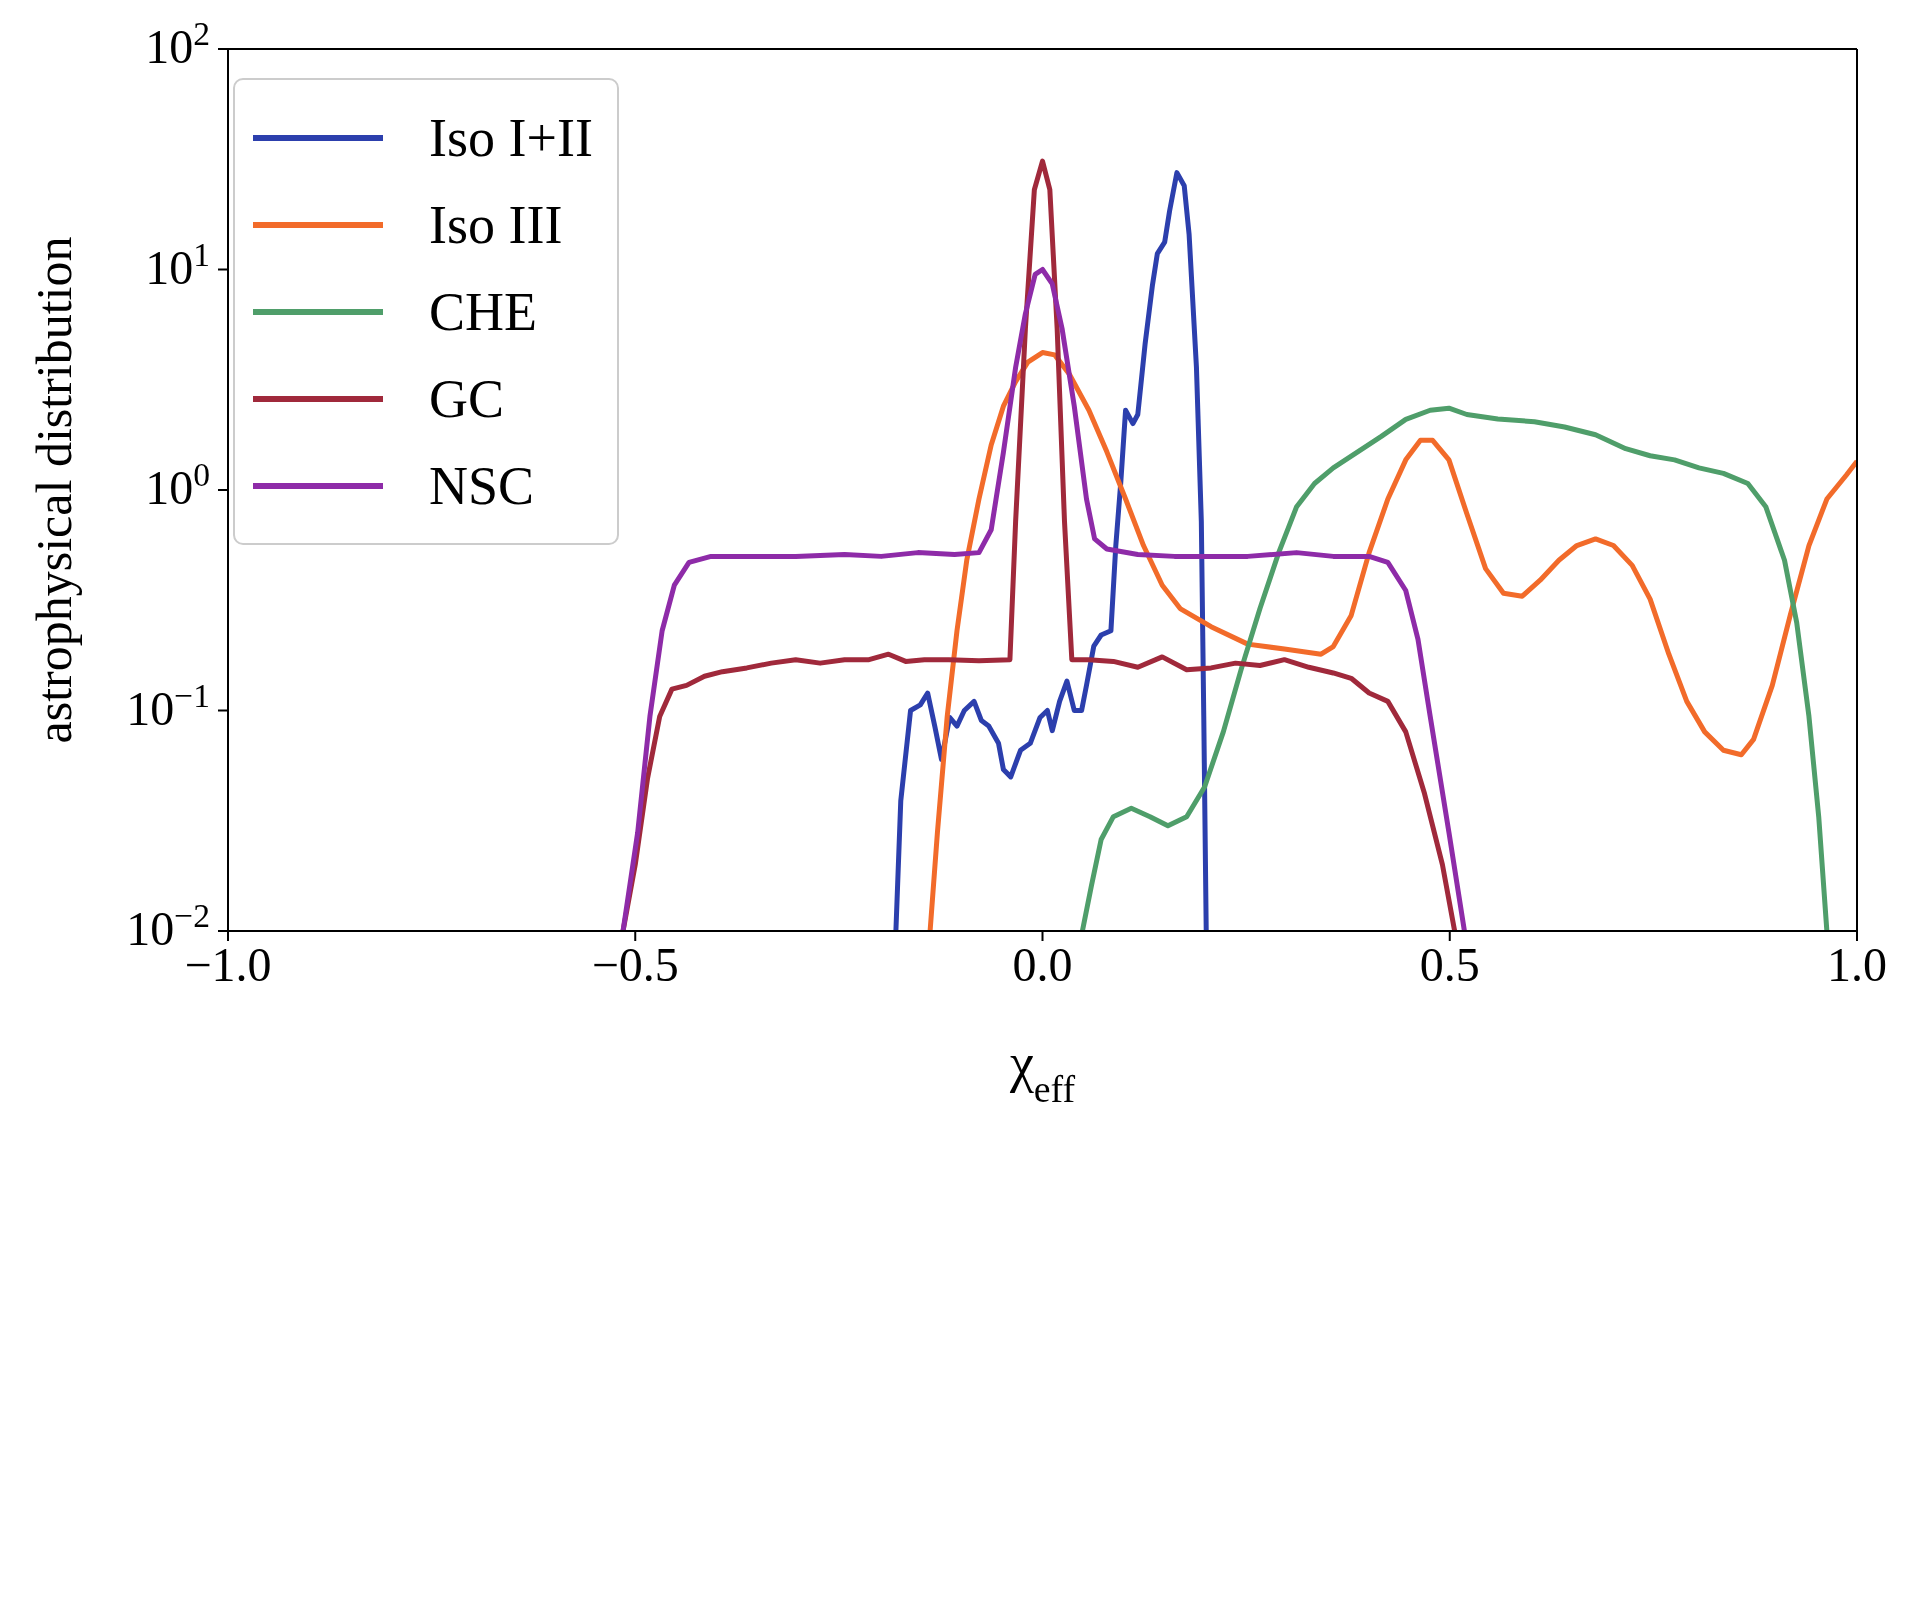 This screenshot has width=1910, height=1600. What do you see at coordinates (635, 964) in the screenshot?
I see `x-tick-label: −0.5` at bounding box center [635, 964].